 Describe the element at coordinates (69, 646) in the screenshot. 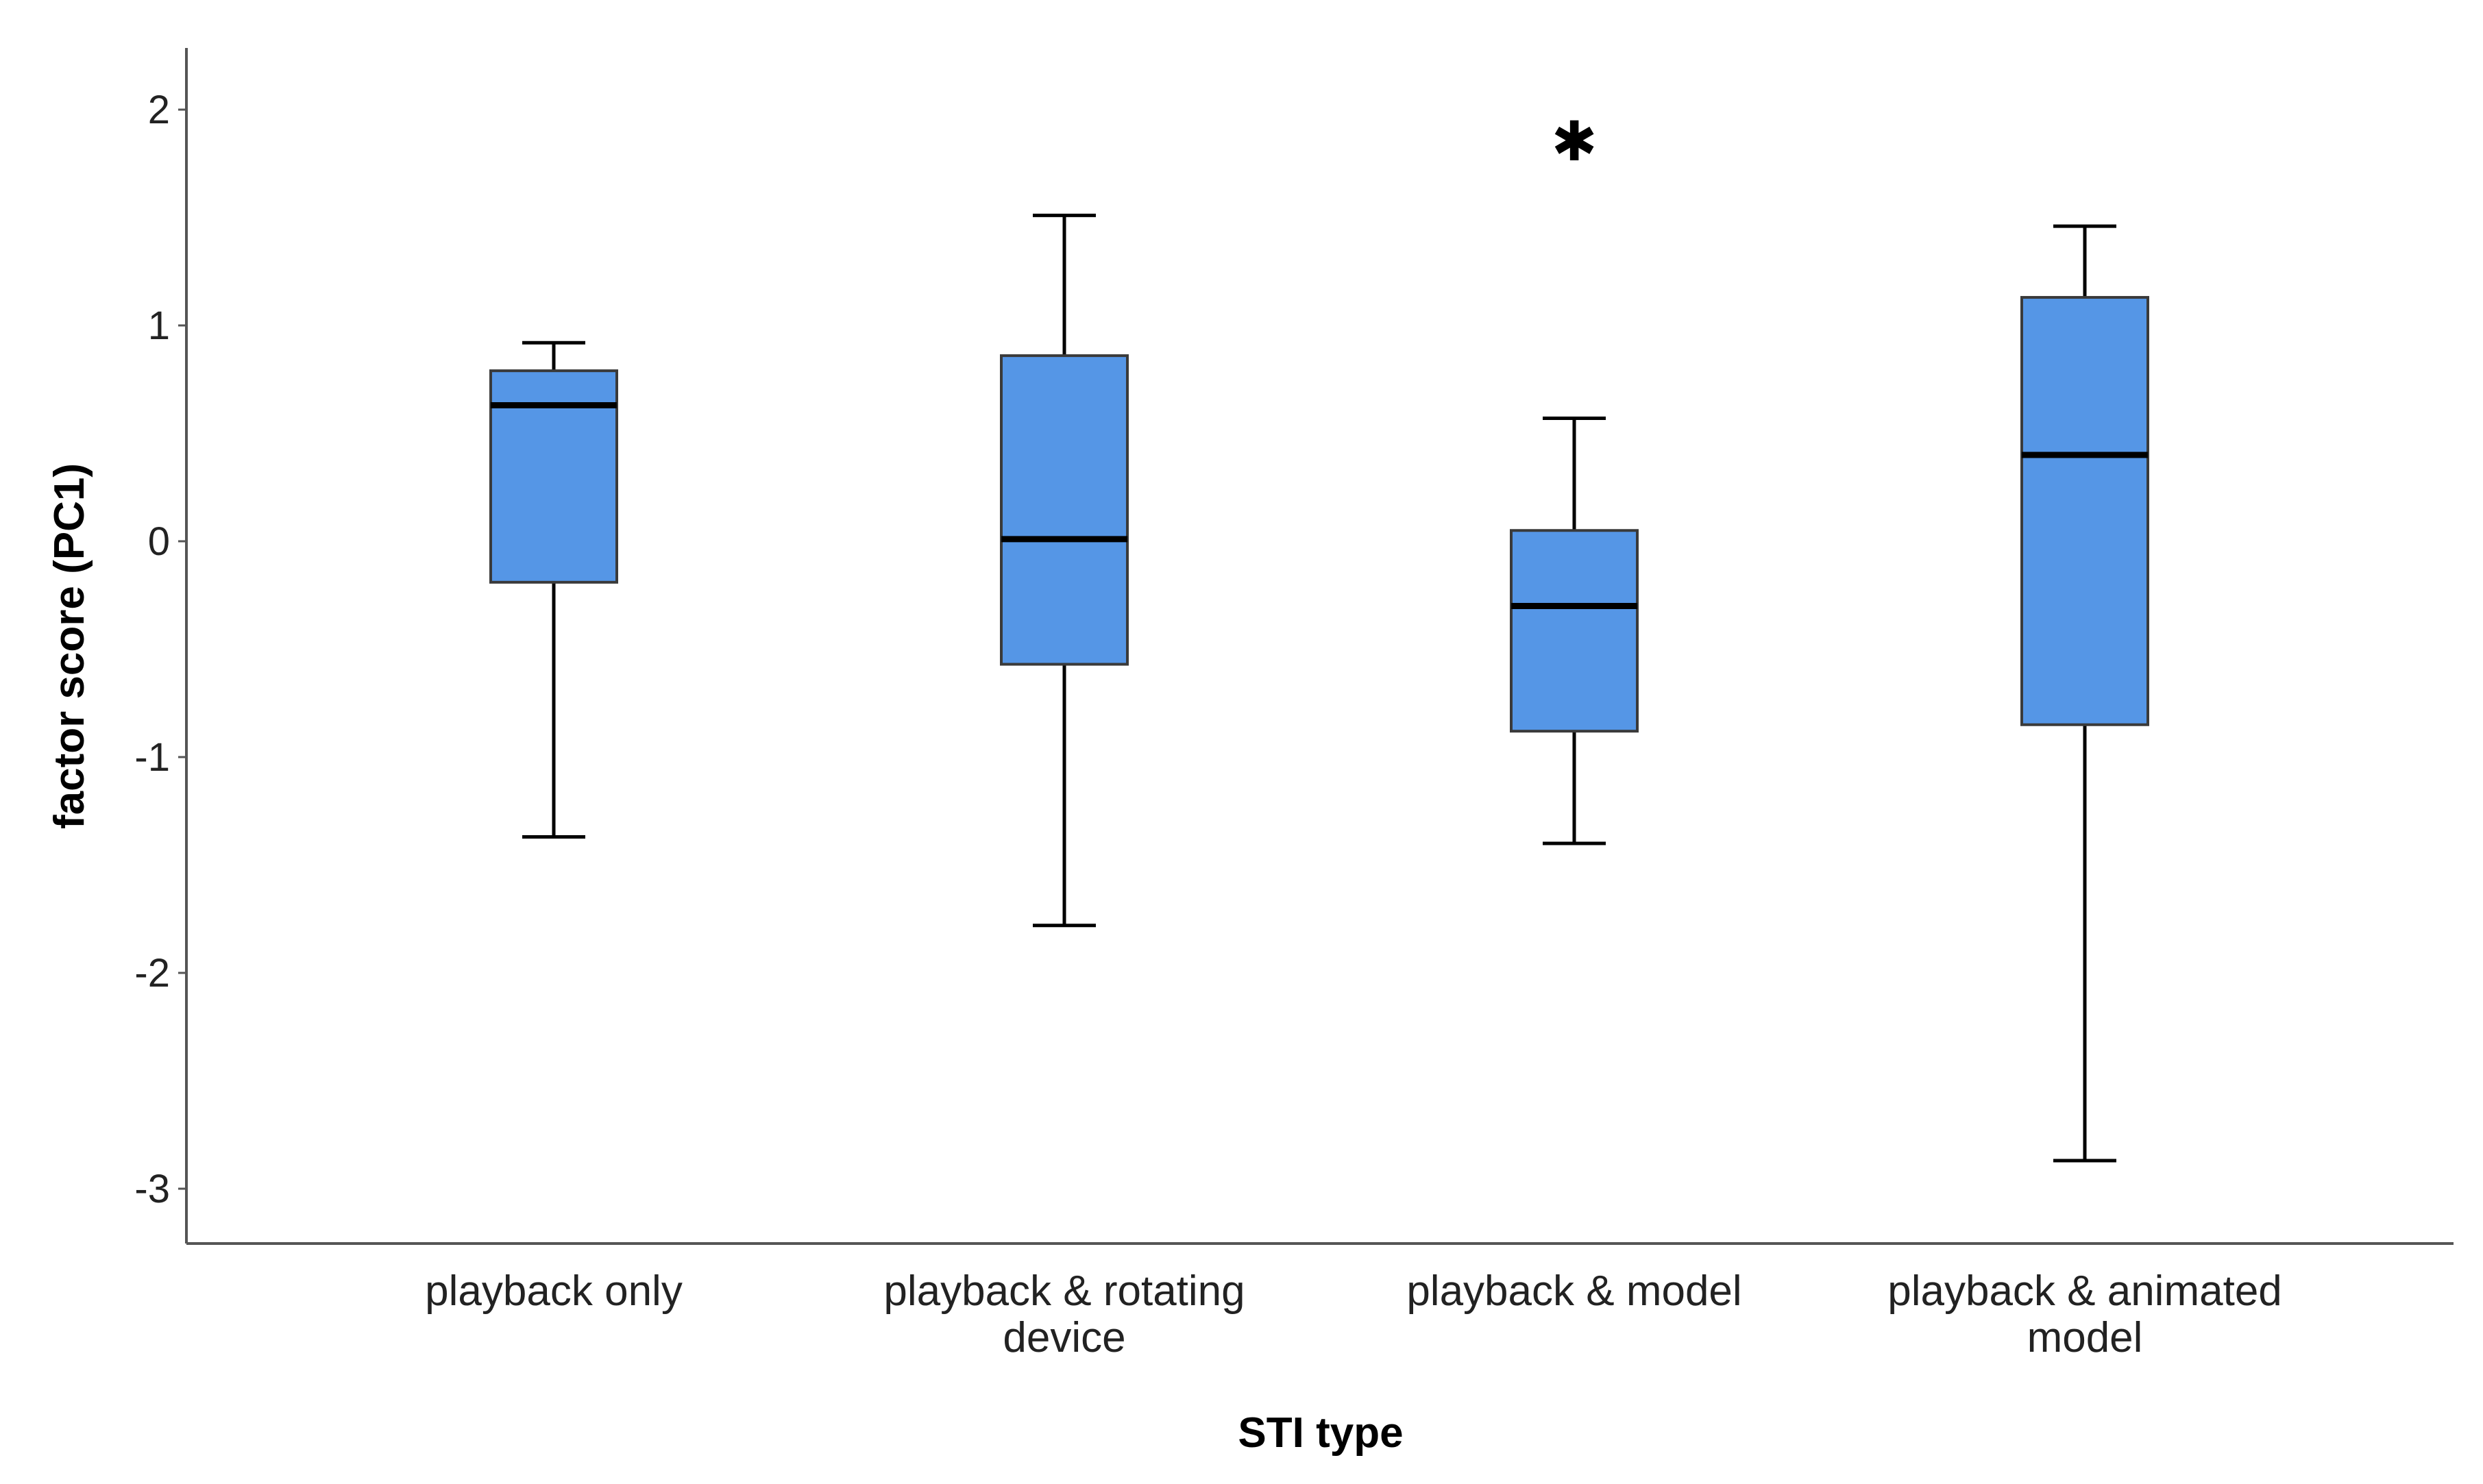

I see `y-axis-title: factor score (PC1)` at that location.